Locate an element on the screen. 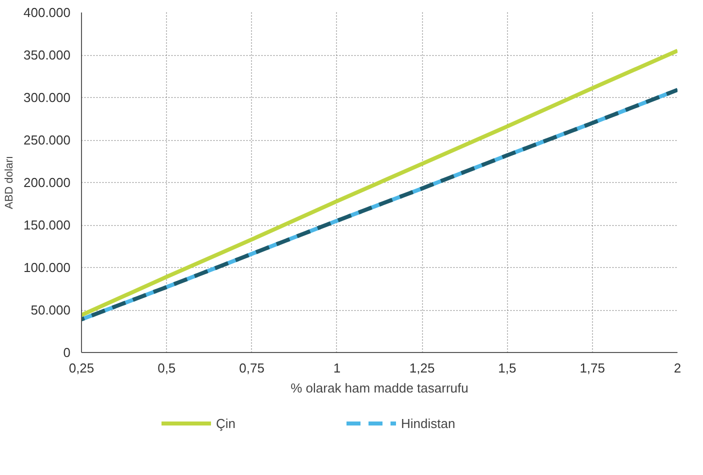 The image size is (703, 475). x-tick-label: 1 is located at coordinates (337, 368).